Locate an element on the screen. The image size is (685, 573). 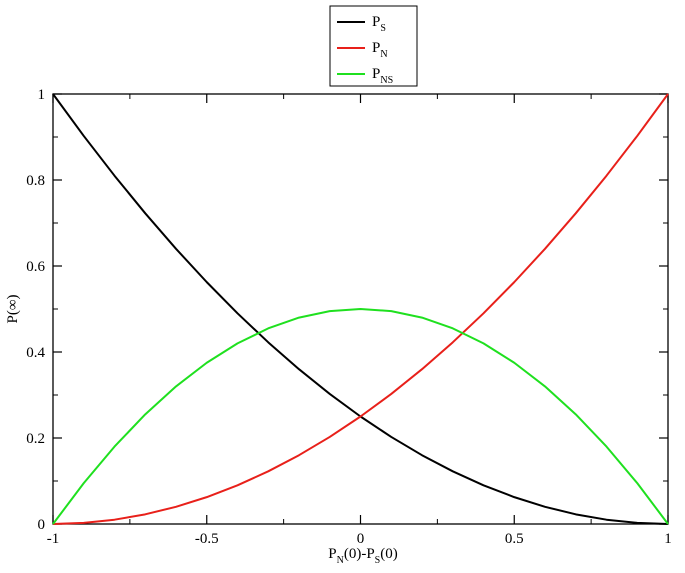
legend-label: PNS is located at coordinates (382, 76).